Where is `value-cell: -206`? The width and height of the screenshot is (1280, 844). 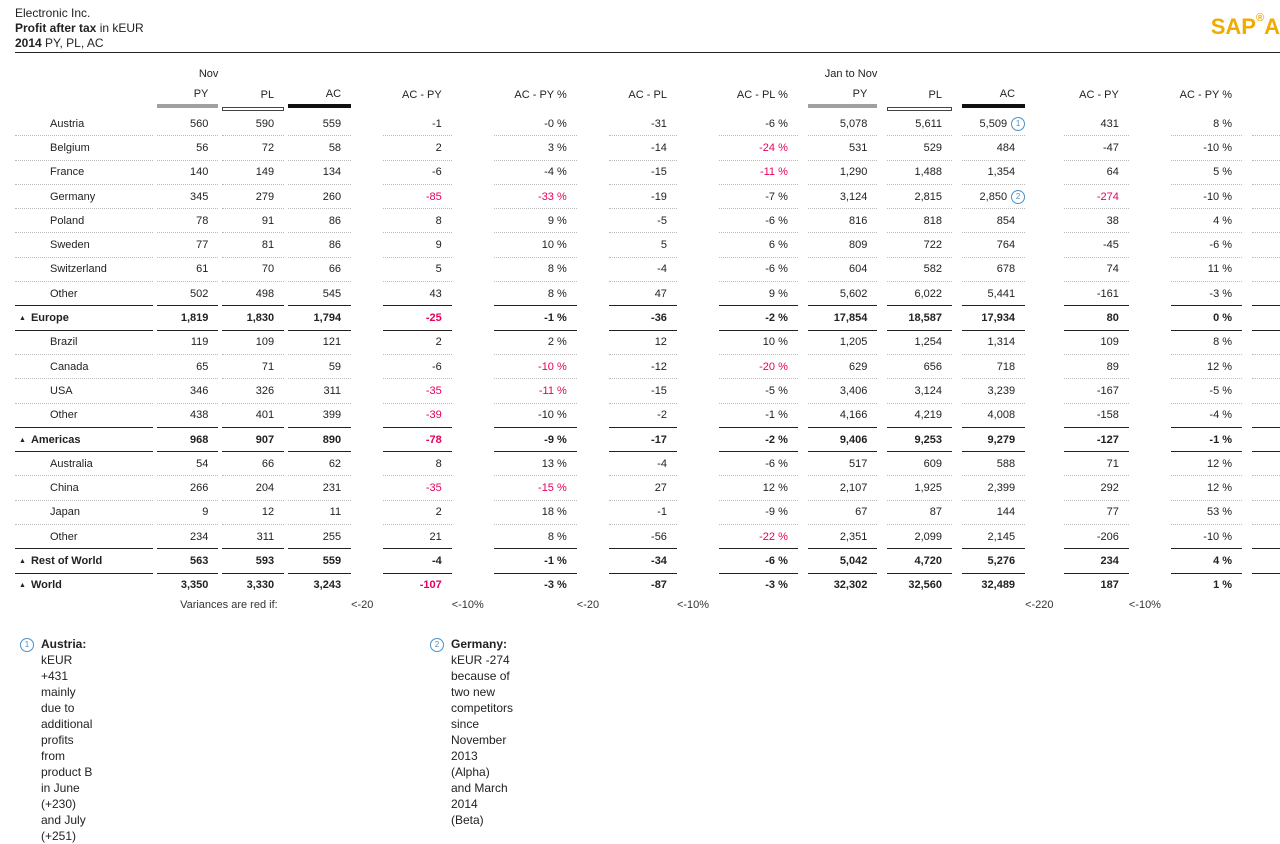 value-cell: -206 is located at coordinates (1096, 537).